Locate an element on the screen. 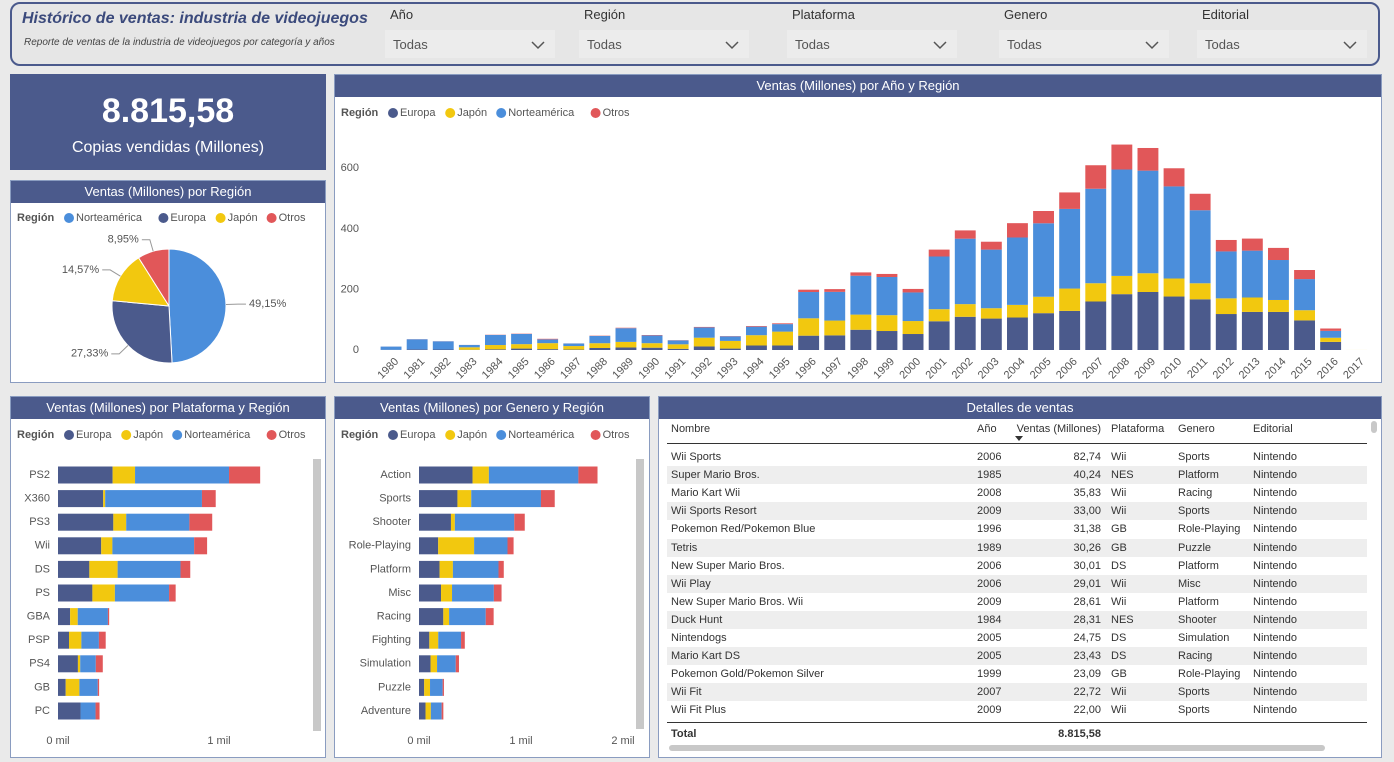 This screenshot has height=762, width=1394. cell: 2006 is located at coordinates (992, 457).